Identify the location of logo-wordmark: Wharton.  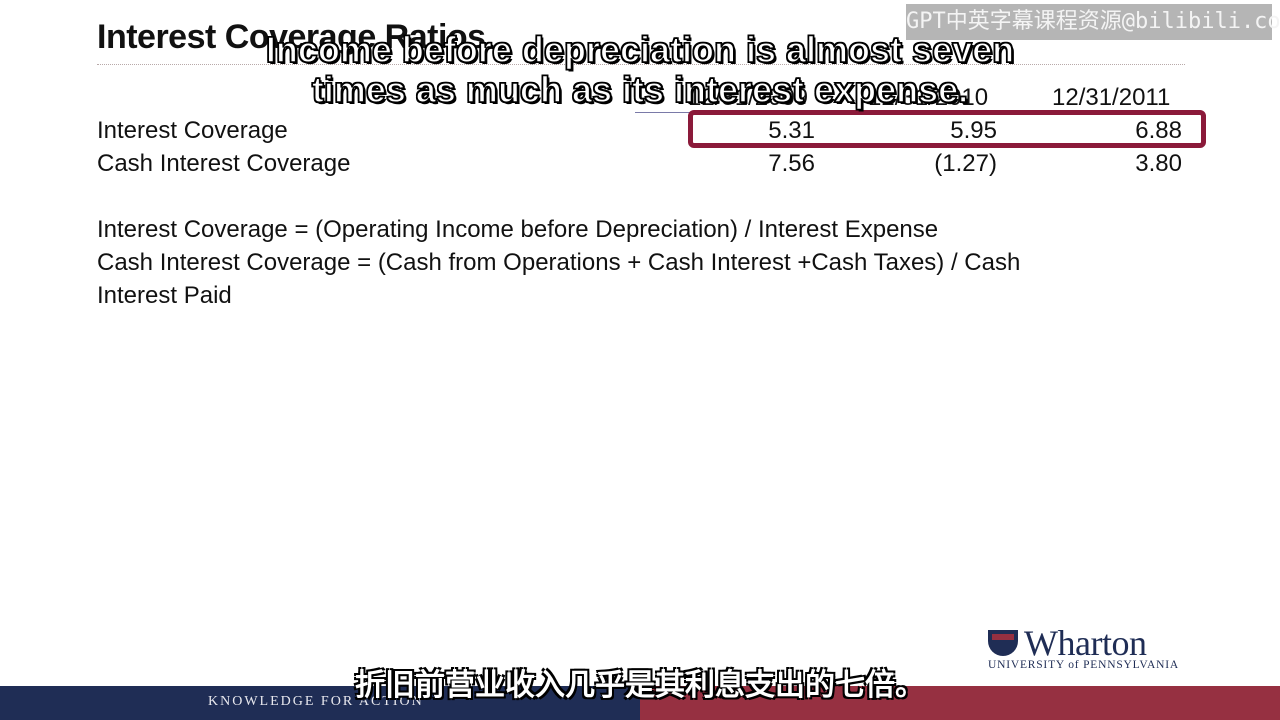
(1085, 643).